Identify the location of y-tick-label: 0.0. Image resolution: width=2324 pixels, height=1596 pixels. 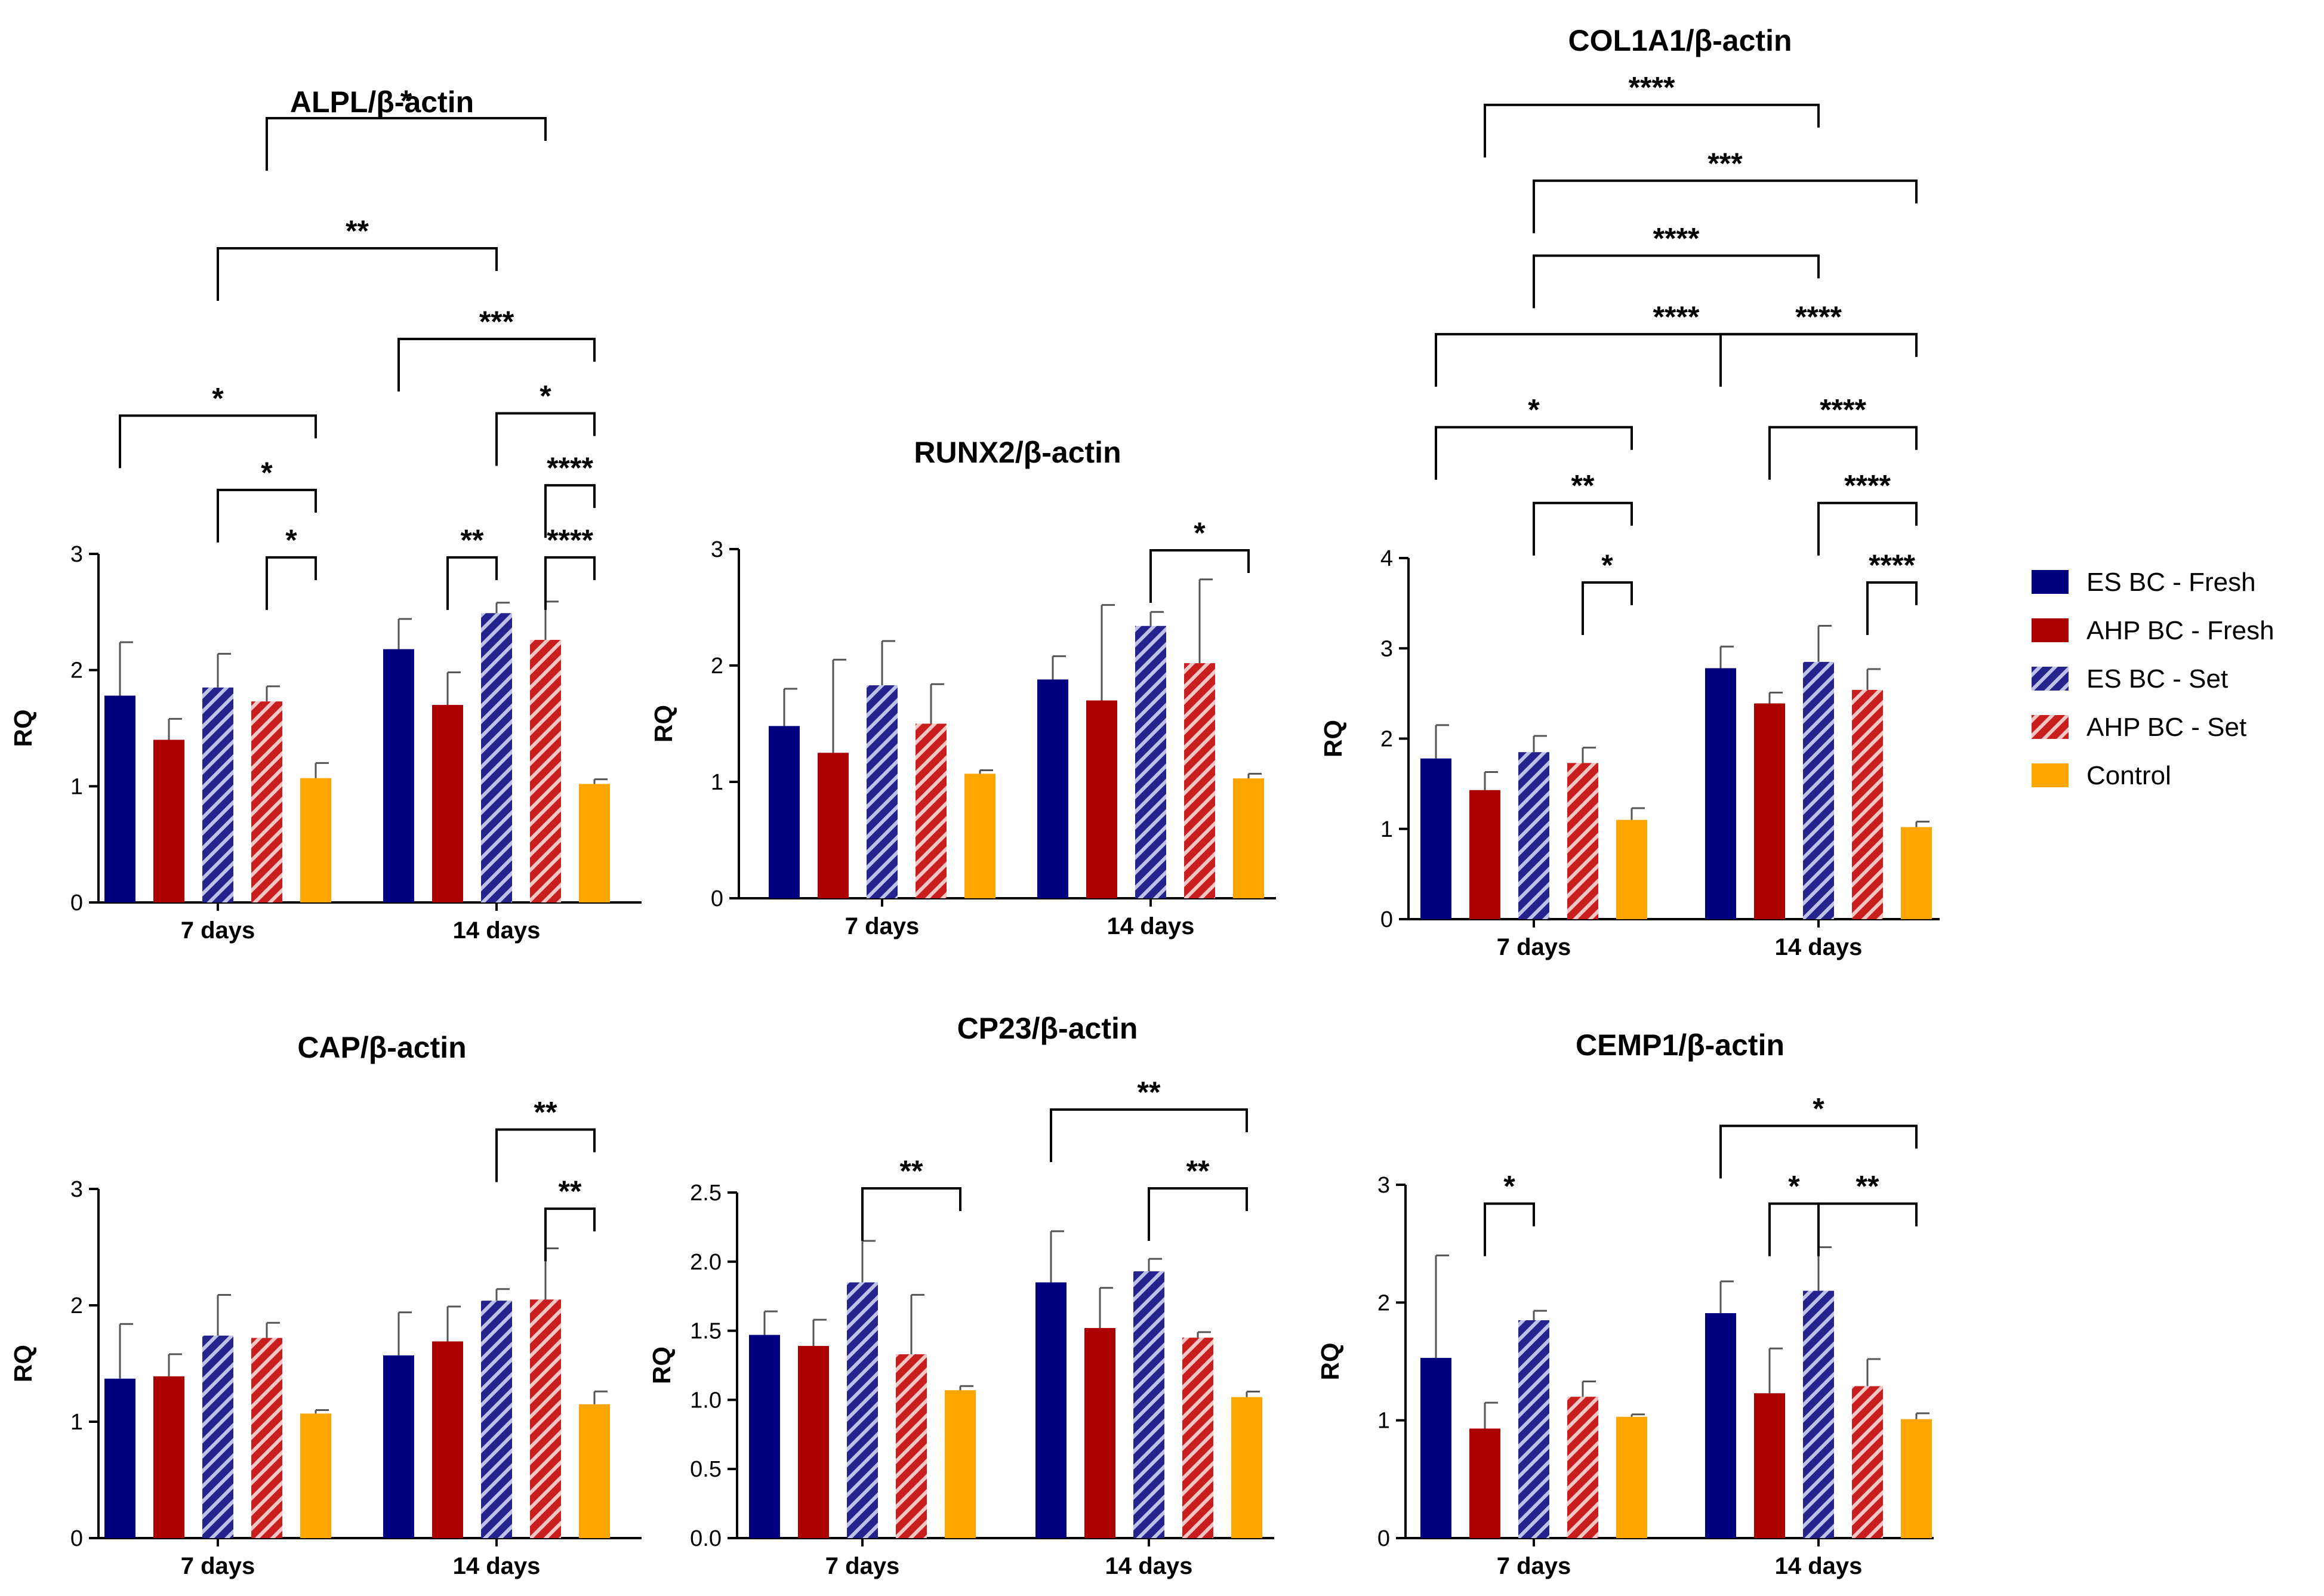
(706, 1539).